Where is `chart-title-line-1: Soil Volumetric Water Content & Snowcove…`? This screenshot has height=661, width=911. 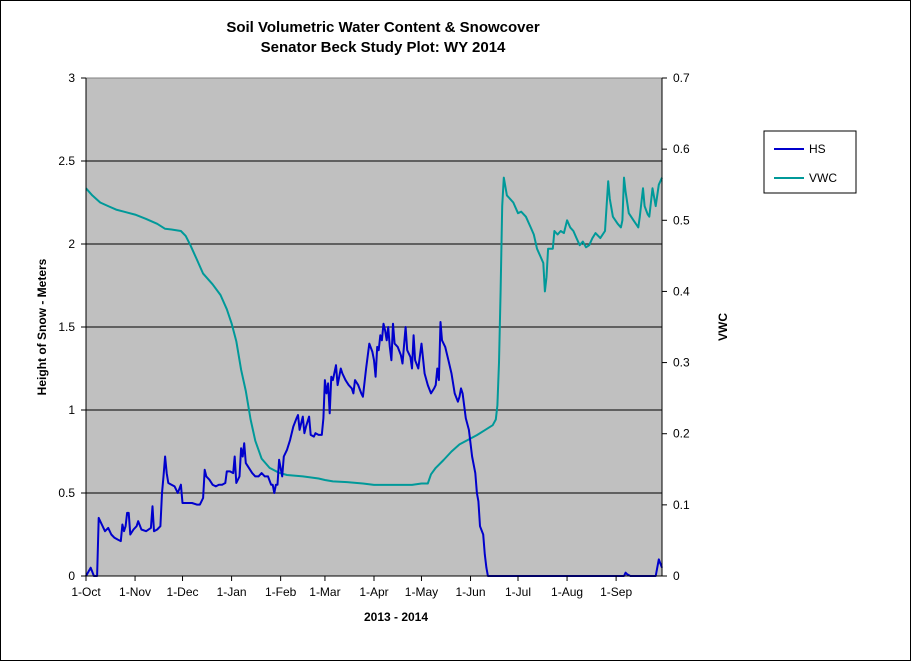
chart-title-line-1: Soil Volumetric Water Content & Snowcove… is located at coordinates (383, 27).